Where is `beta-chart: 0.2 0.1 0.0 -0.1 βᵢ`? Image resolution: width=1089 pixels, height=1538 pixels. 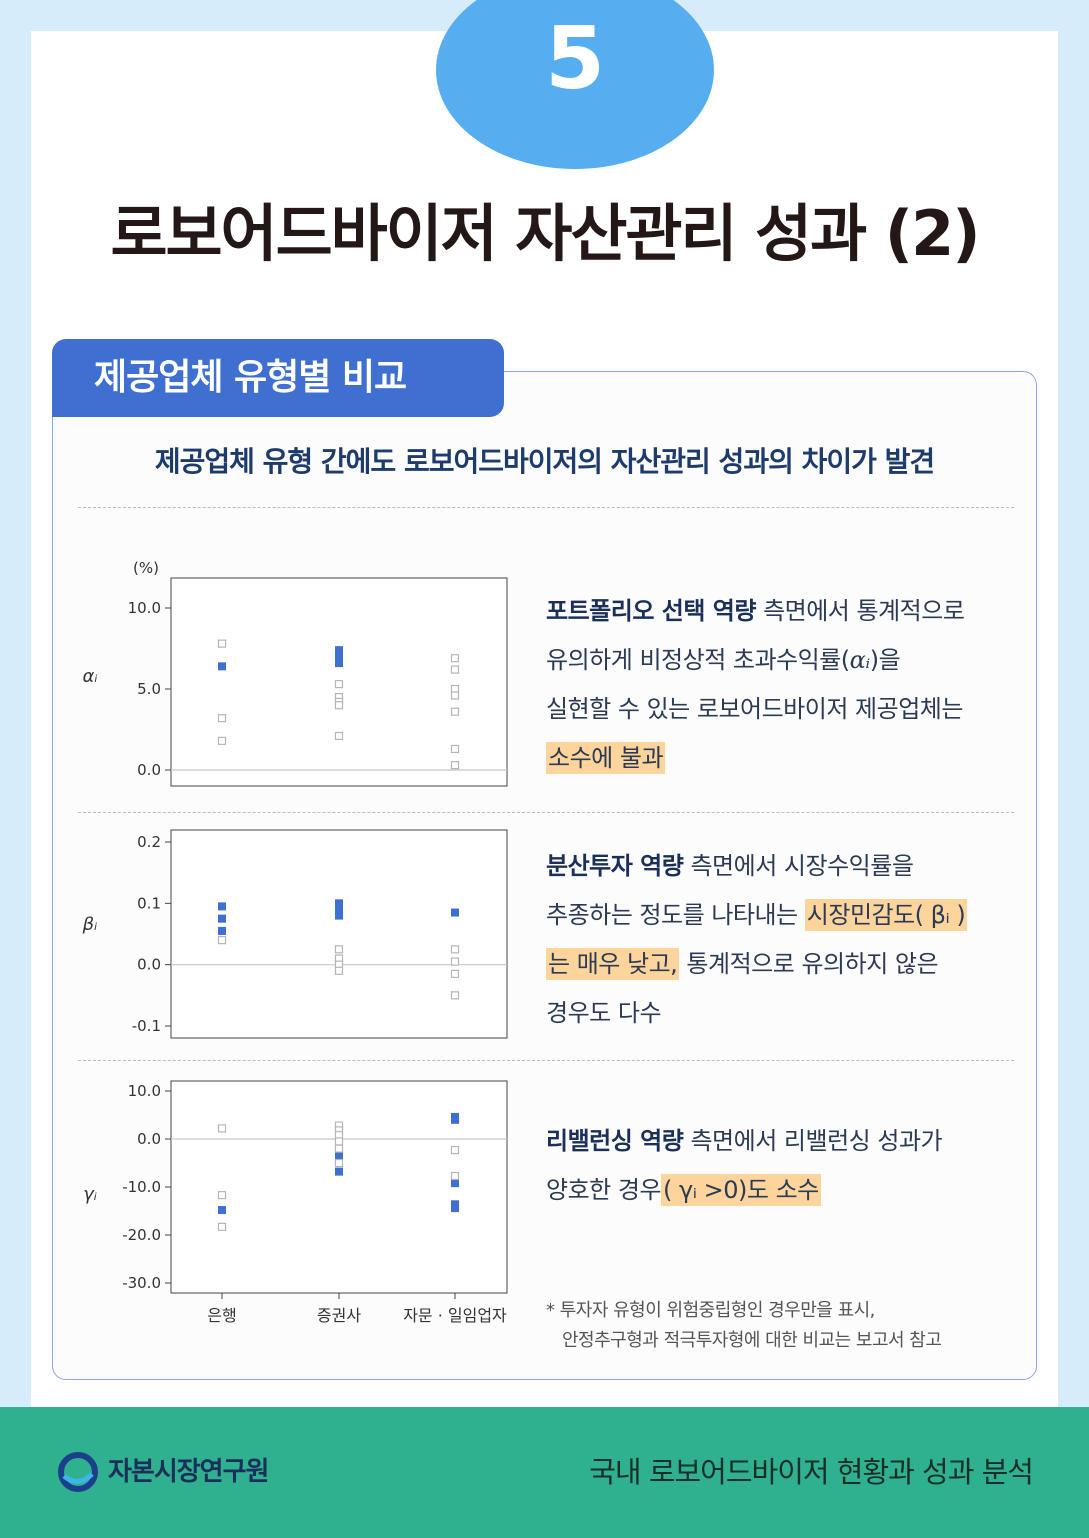 beta-chart: 0.2 0.1 0.0 -0.1 βᵢ is located at coordinates (295, 934).